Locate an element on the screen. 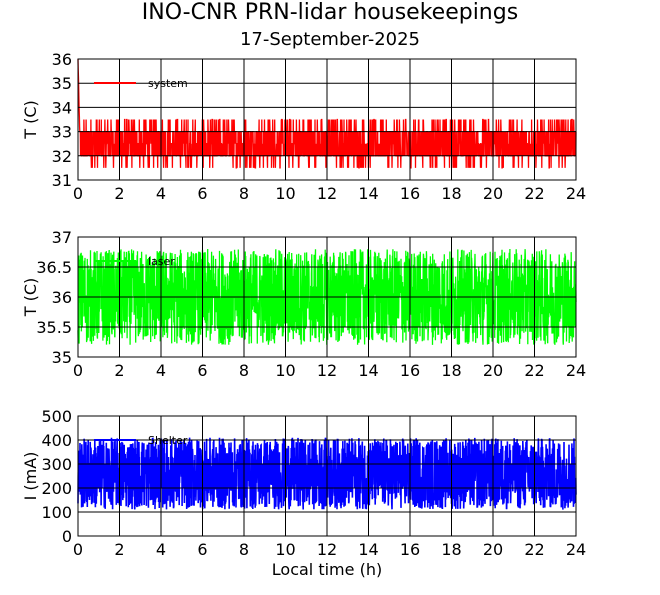 The height and width of the screenshot is (595, 660). y-tick-label: 100 is located at coordinates (56, 512).